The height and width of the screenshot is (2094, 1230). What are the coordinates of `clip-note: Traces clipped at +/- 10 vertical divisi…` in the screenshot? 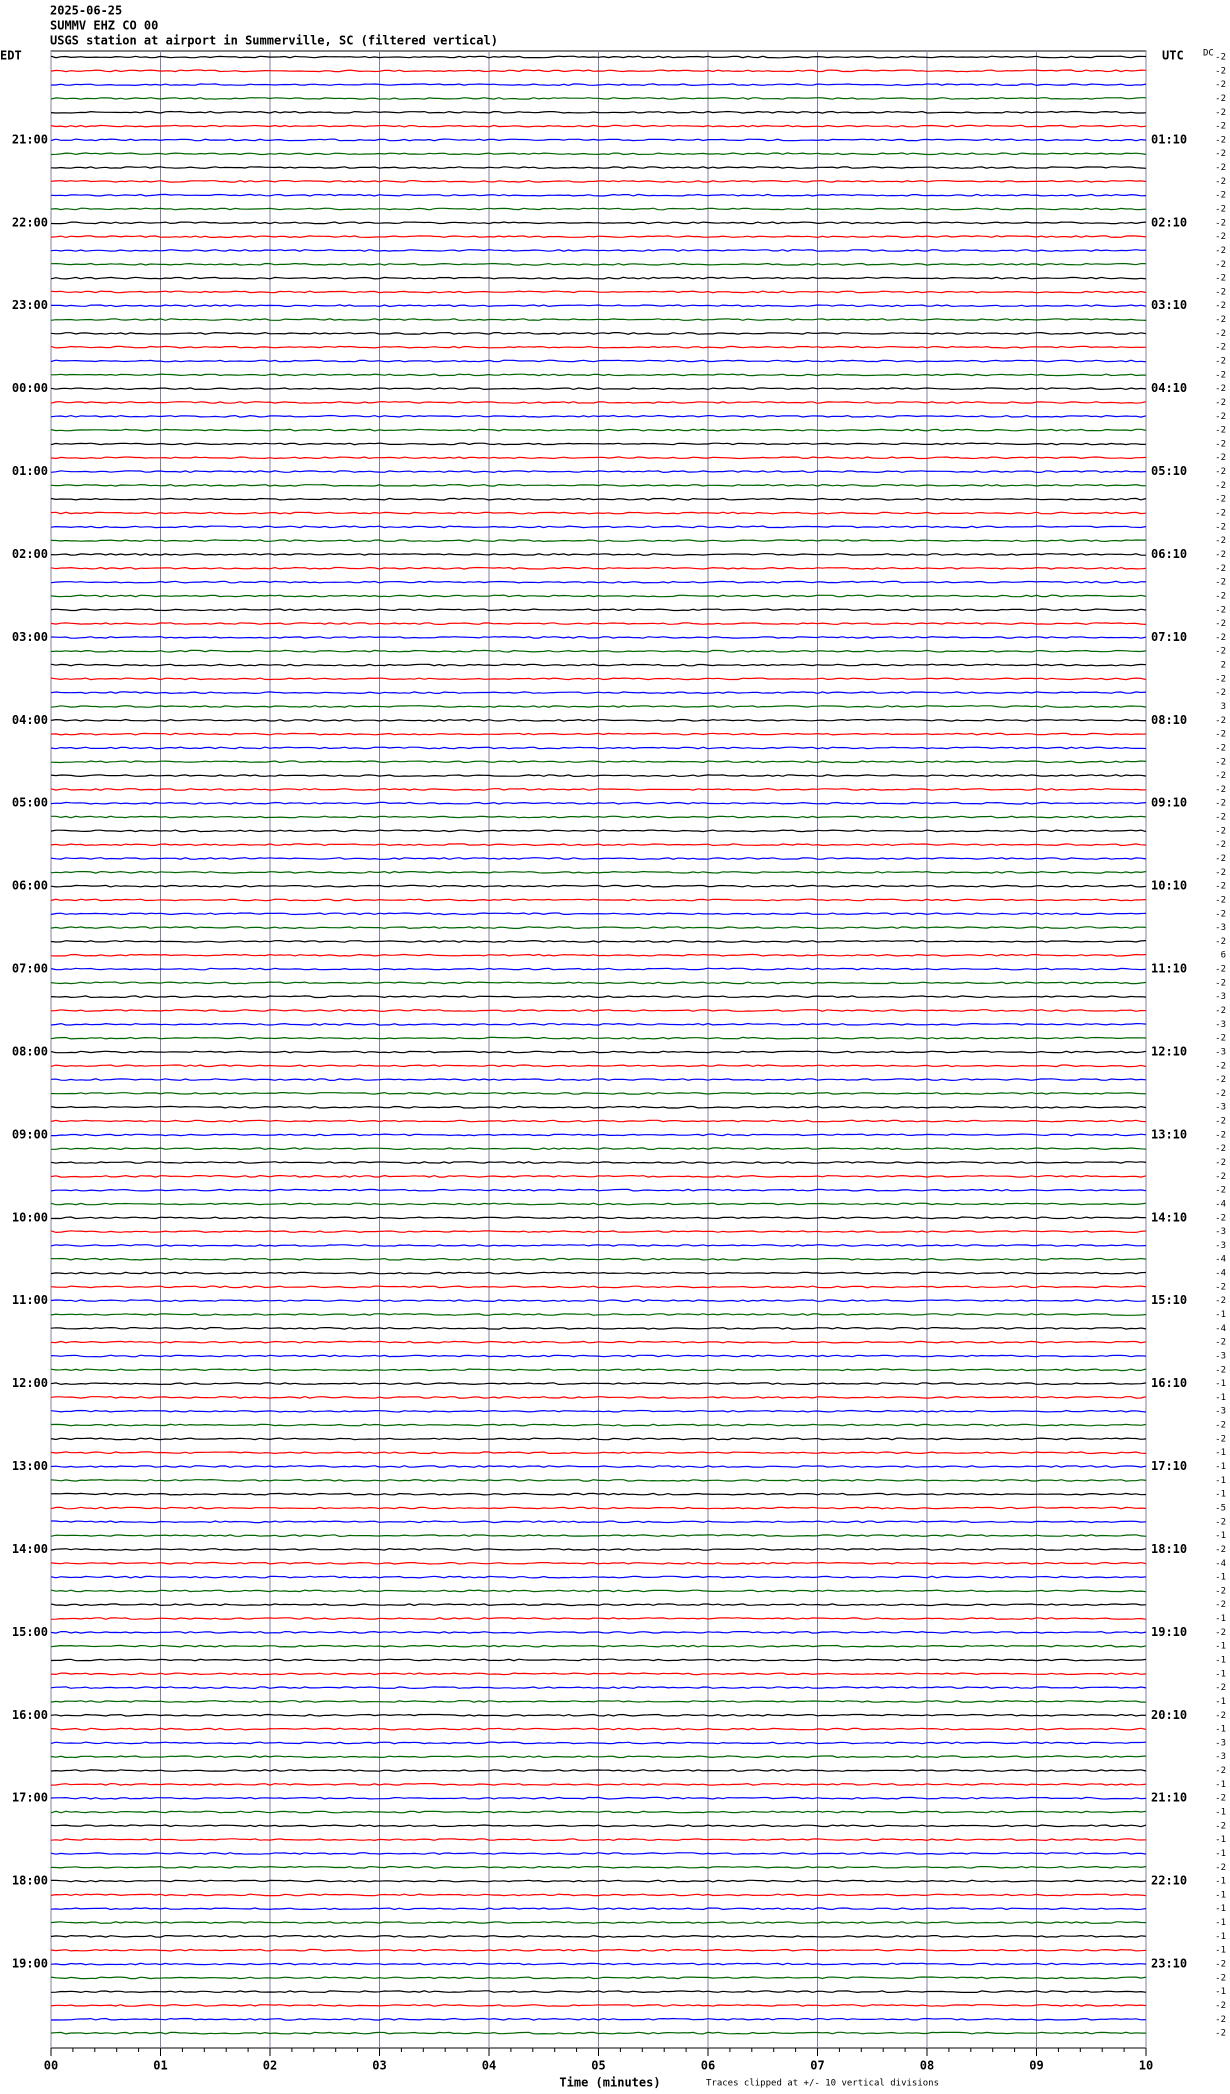 It's located at (822, 2084).